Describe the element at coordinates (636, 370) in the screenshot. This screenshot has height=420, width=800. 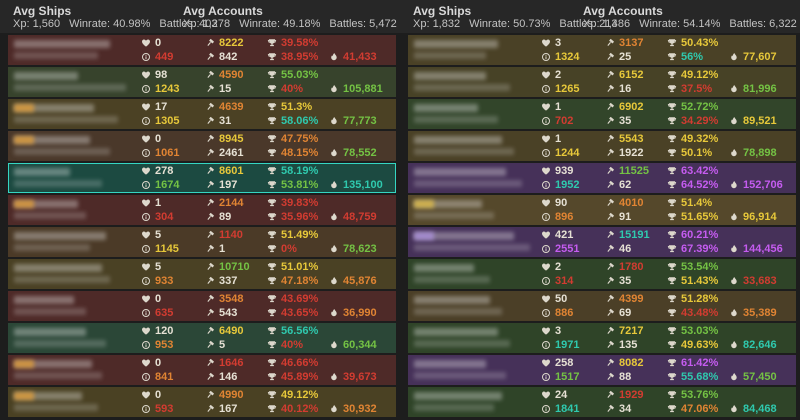
I see `battles-column: 8082 88` at that location.